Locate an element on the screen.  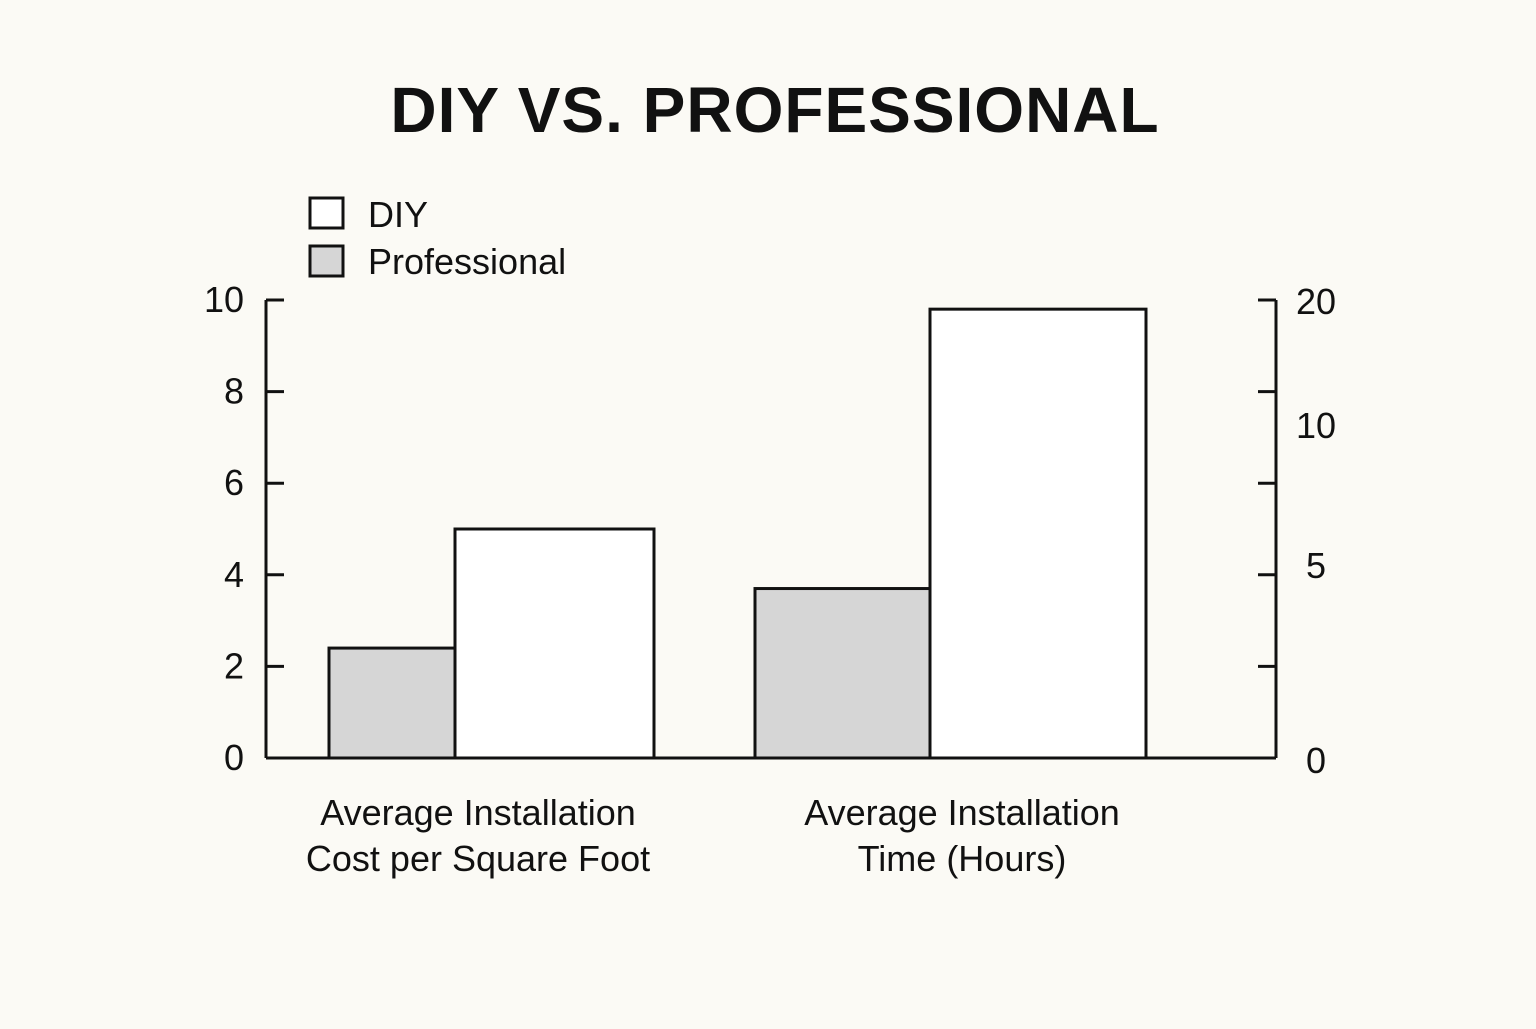
bar-cost-diy is located at coordinates (554, 643).